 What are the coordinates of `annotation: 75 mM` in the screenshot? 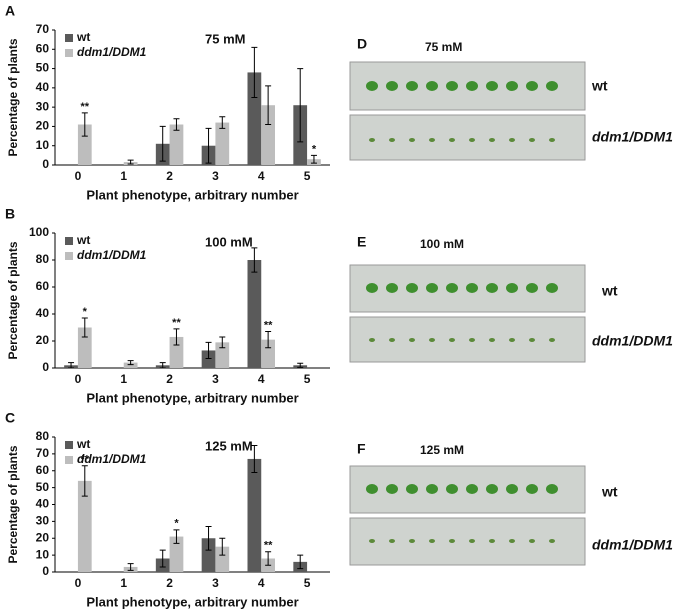 It's located at (225, 38).